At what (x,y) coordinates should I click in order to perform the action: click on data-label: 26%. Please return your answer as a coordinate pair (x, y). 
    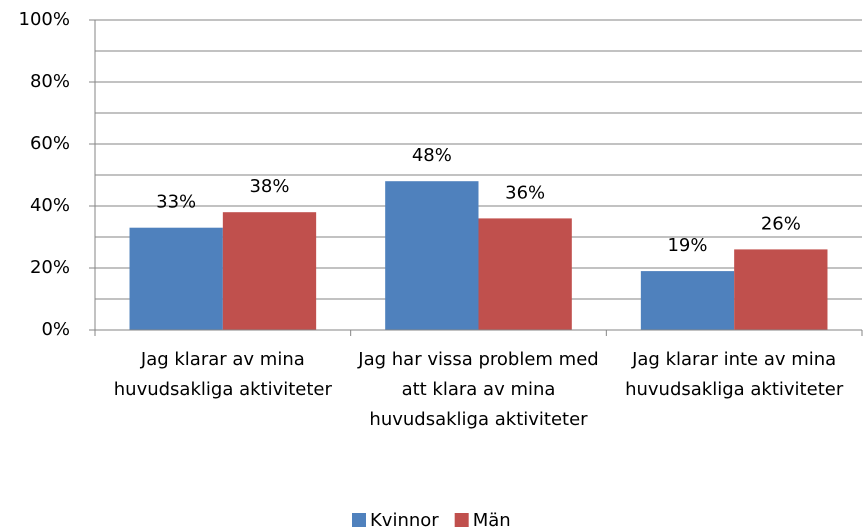
    Looking at the image, I should click on (781, 223).